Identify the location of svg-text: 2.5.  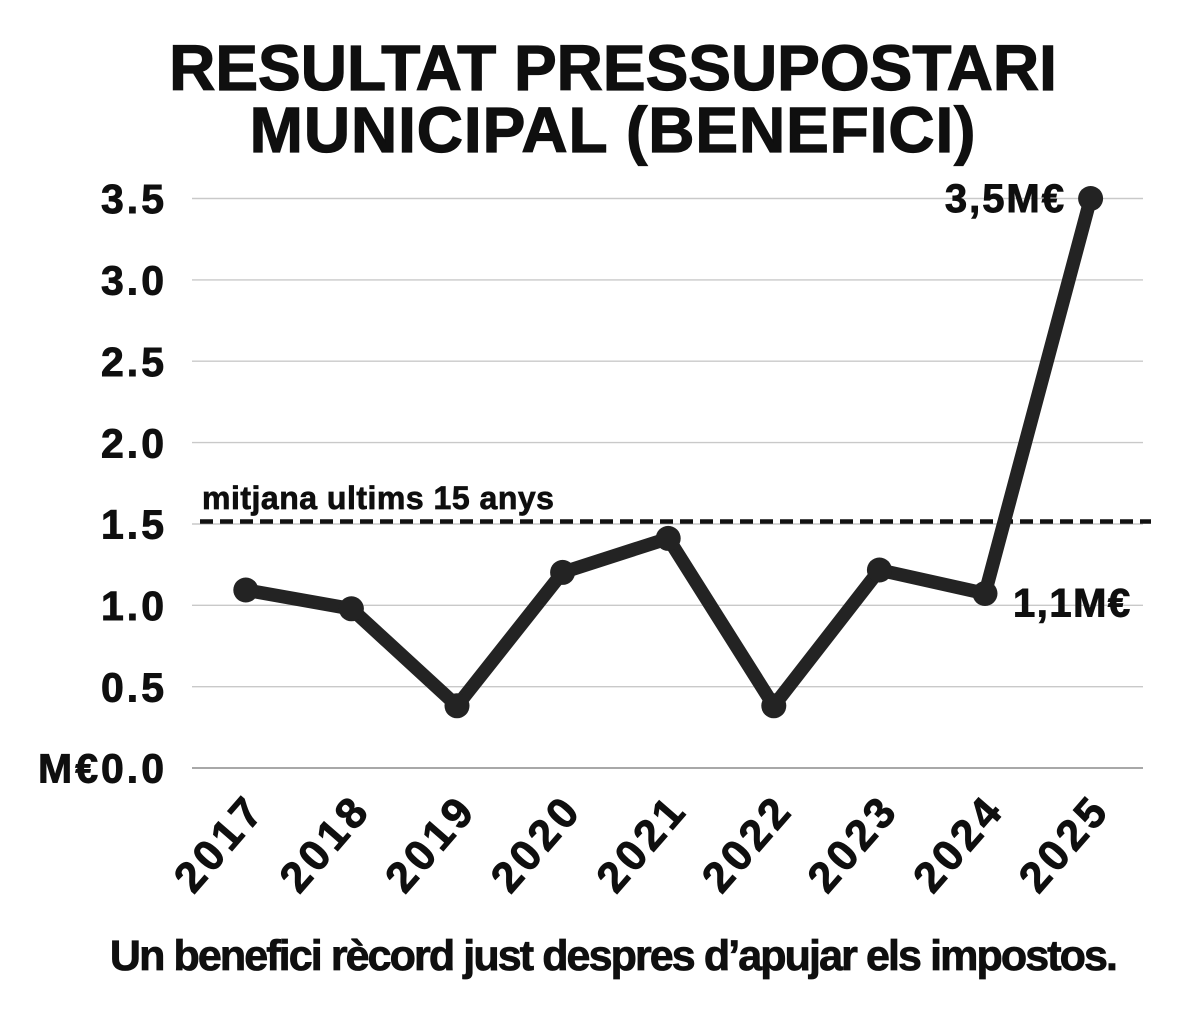
(134, 362).